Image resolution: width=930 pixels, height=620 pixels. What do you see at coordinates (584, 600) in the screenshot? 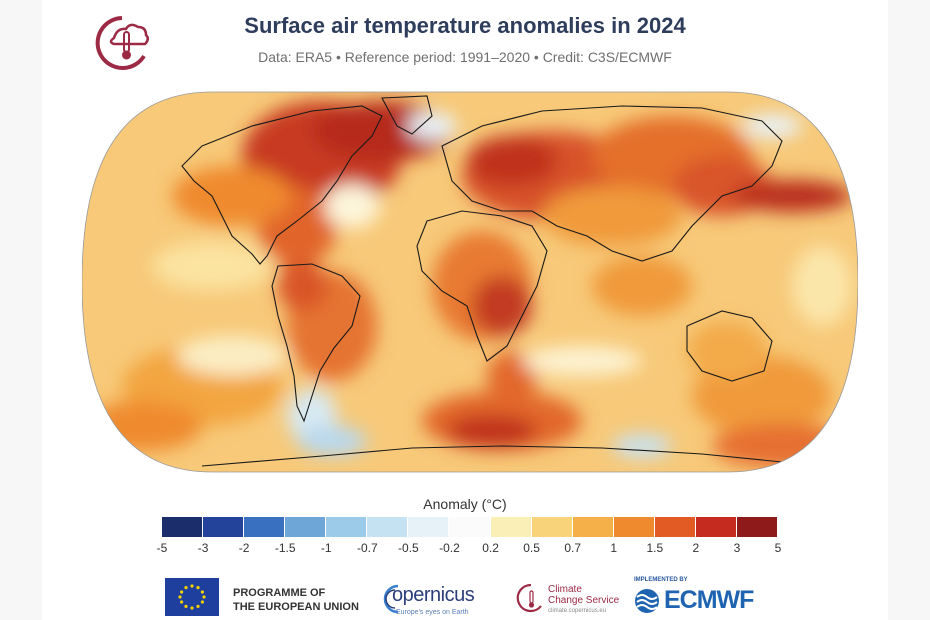
I see `c3s-line-2: Change Service` at bounding box center [584, 600].